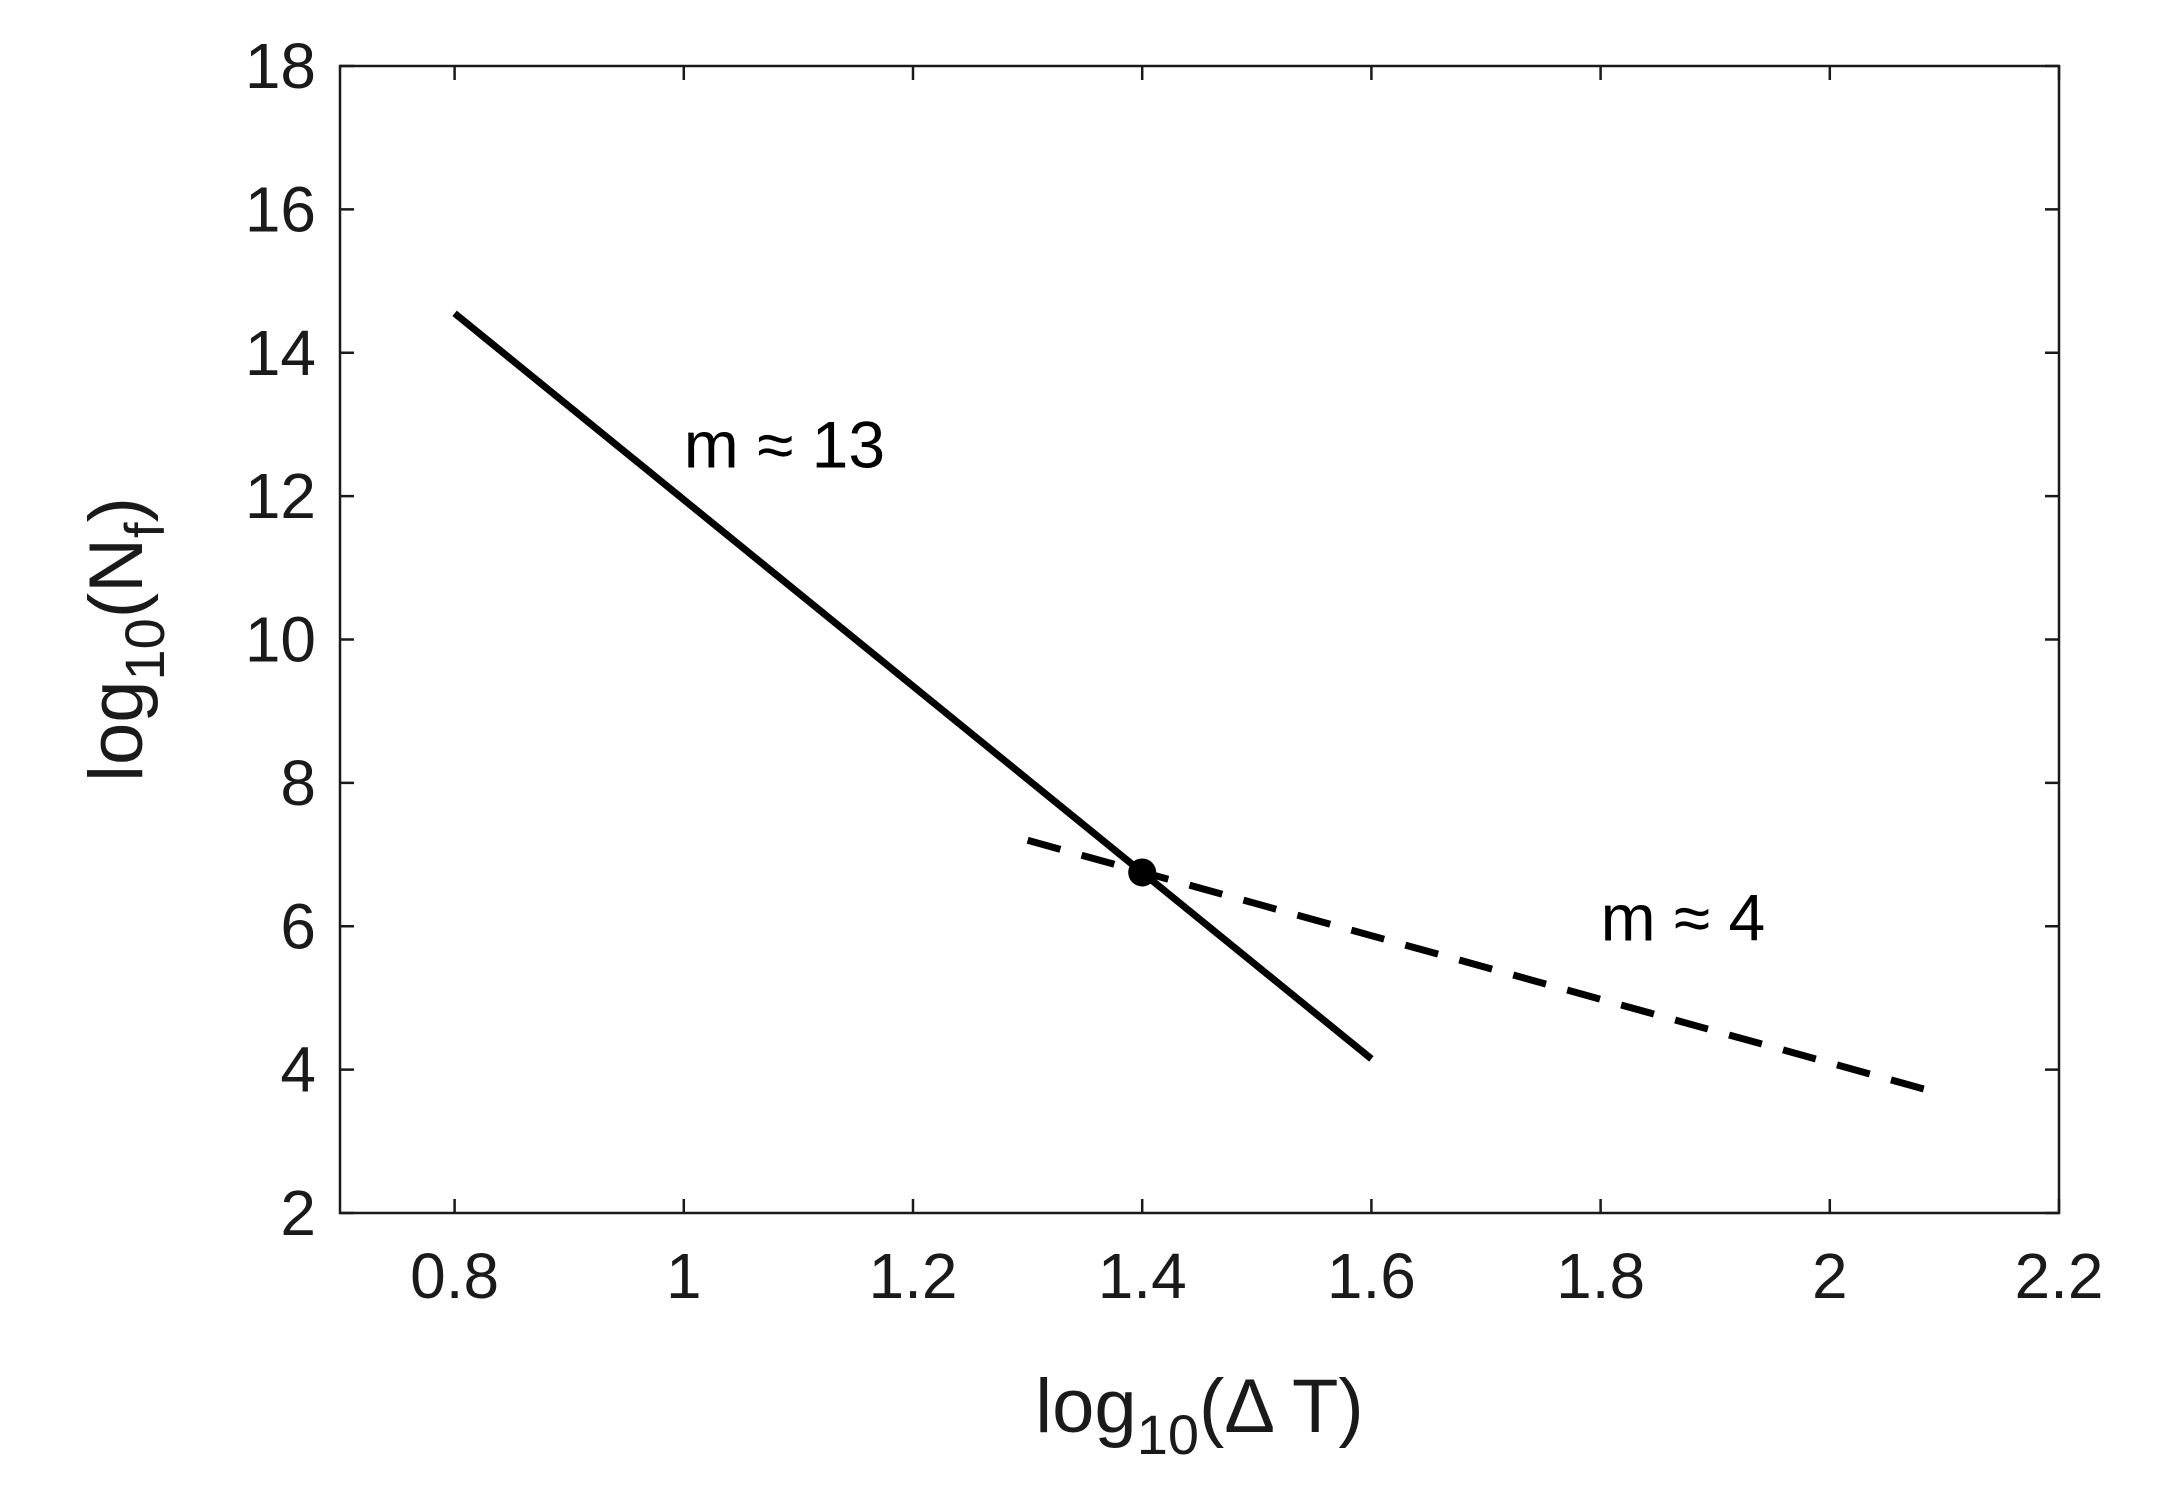 This screenshot has width=2159, height=1503. Describe the element at coordinates (298, 1213) in the screenshot. I see `y-tick-label: 2` at that location.